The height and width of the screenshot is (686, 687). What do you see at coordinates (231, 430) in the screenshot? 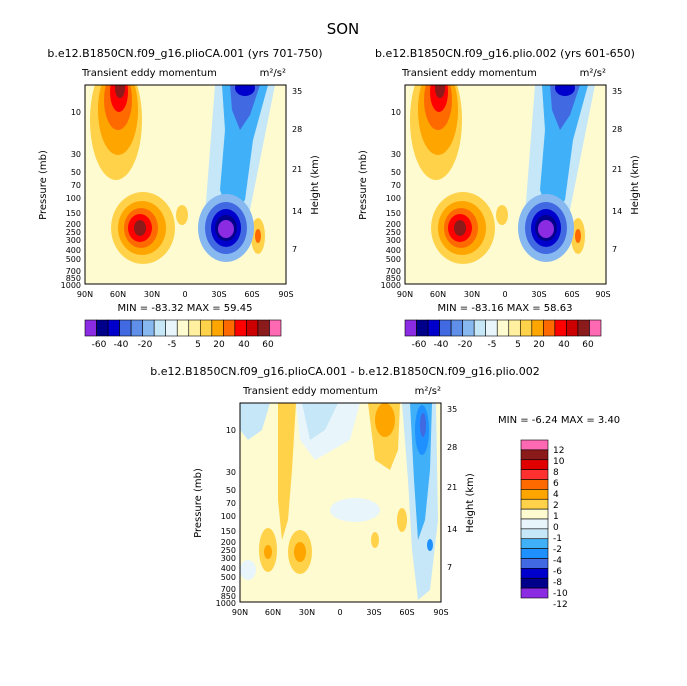
I see `y-tick-label: 10` at bounding box center [231, 430].